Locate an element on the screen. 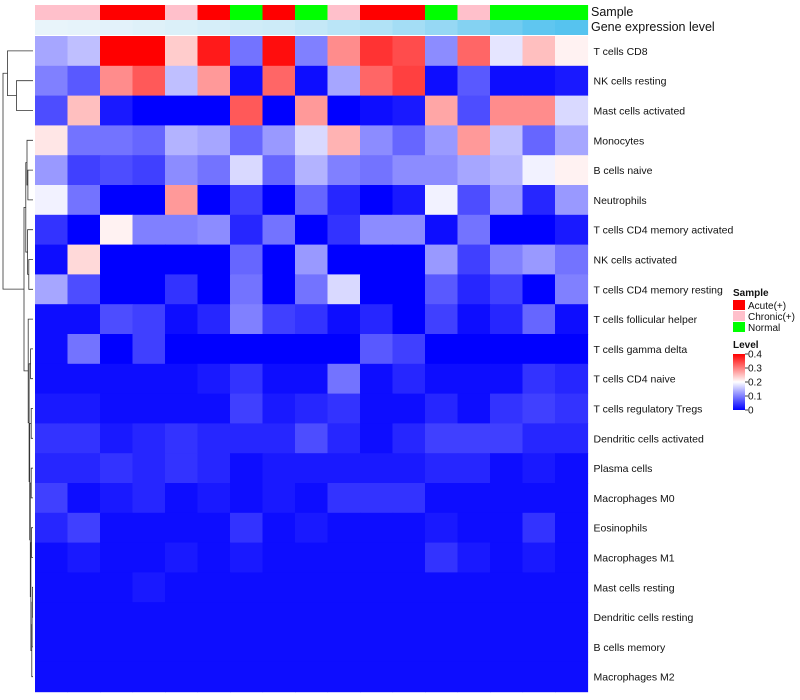 The height and width of the screenshot is (700, 800). row-label: T cells CD8 is located at coordinates (621, 52).